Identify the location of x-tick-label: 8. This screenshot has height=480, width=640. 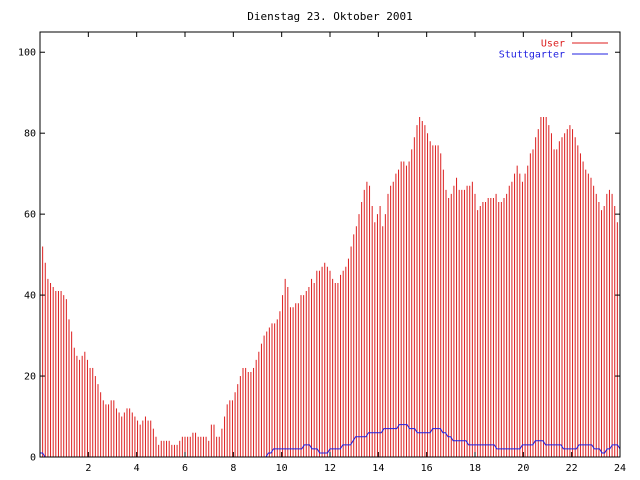
(233, 468).